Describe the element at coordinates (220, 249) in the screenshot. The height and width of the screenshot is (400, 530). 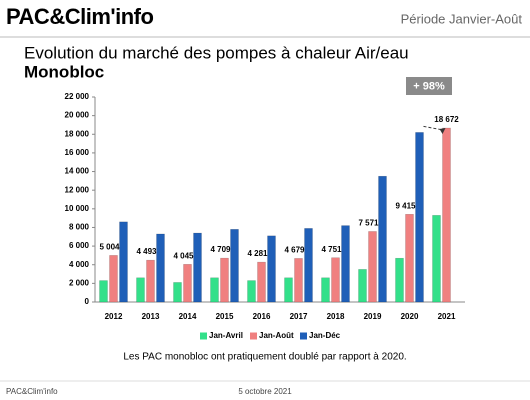
I see `value-label: 4 709` at that location.